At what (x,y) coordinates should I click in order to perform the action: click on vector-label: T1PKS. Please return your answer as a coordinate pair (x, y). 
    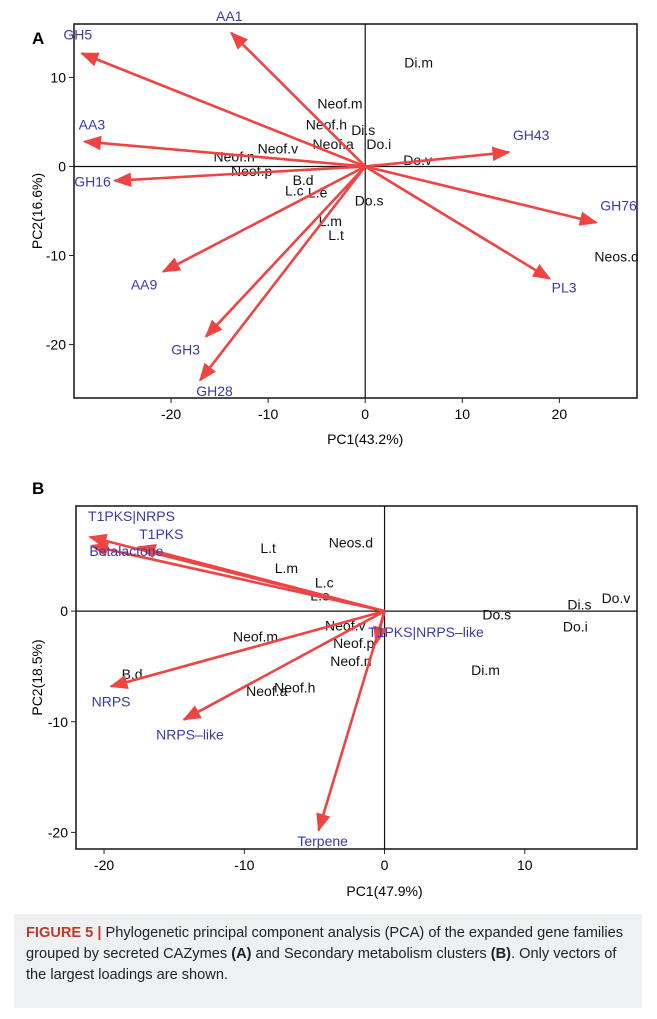
    Looking at the image, I should click on (161, 534).